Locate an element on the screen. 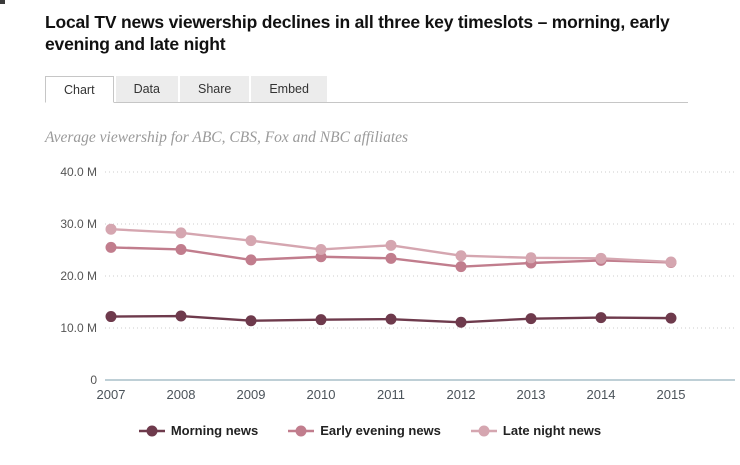  tab-embed: Embed is located at coordinates (289, 89).